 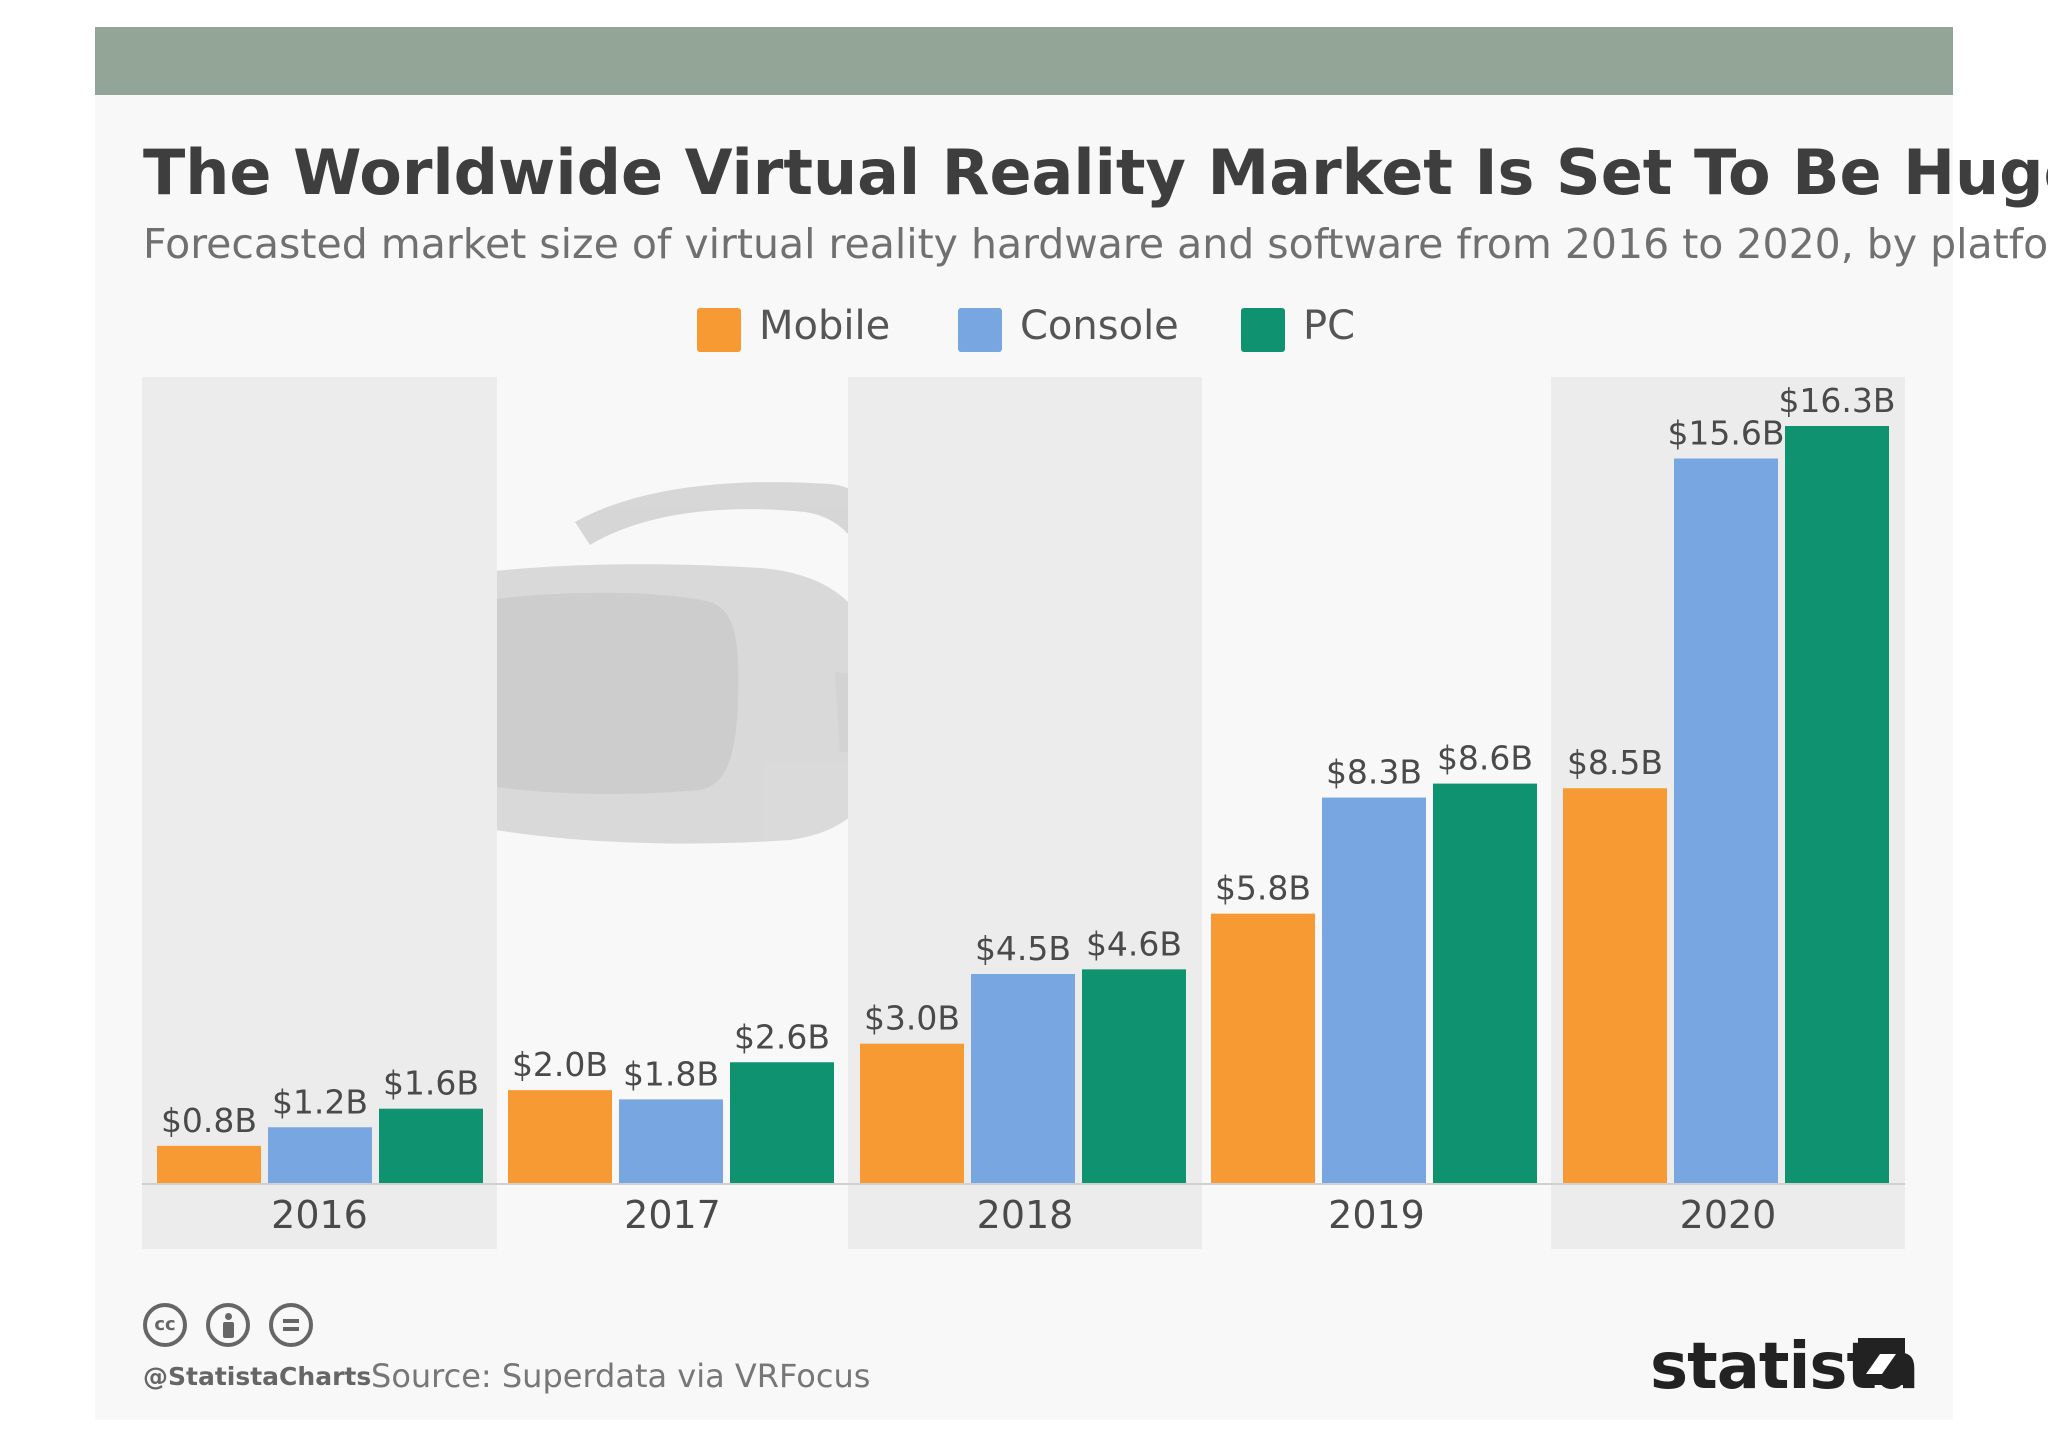 What do you see at coordinates (1615, 985) in the screenshot?
I see `bar-mobile-2020` at bounding box center [1615, 985].